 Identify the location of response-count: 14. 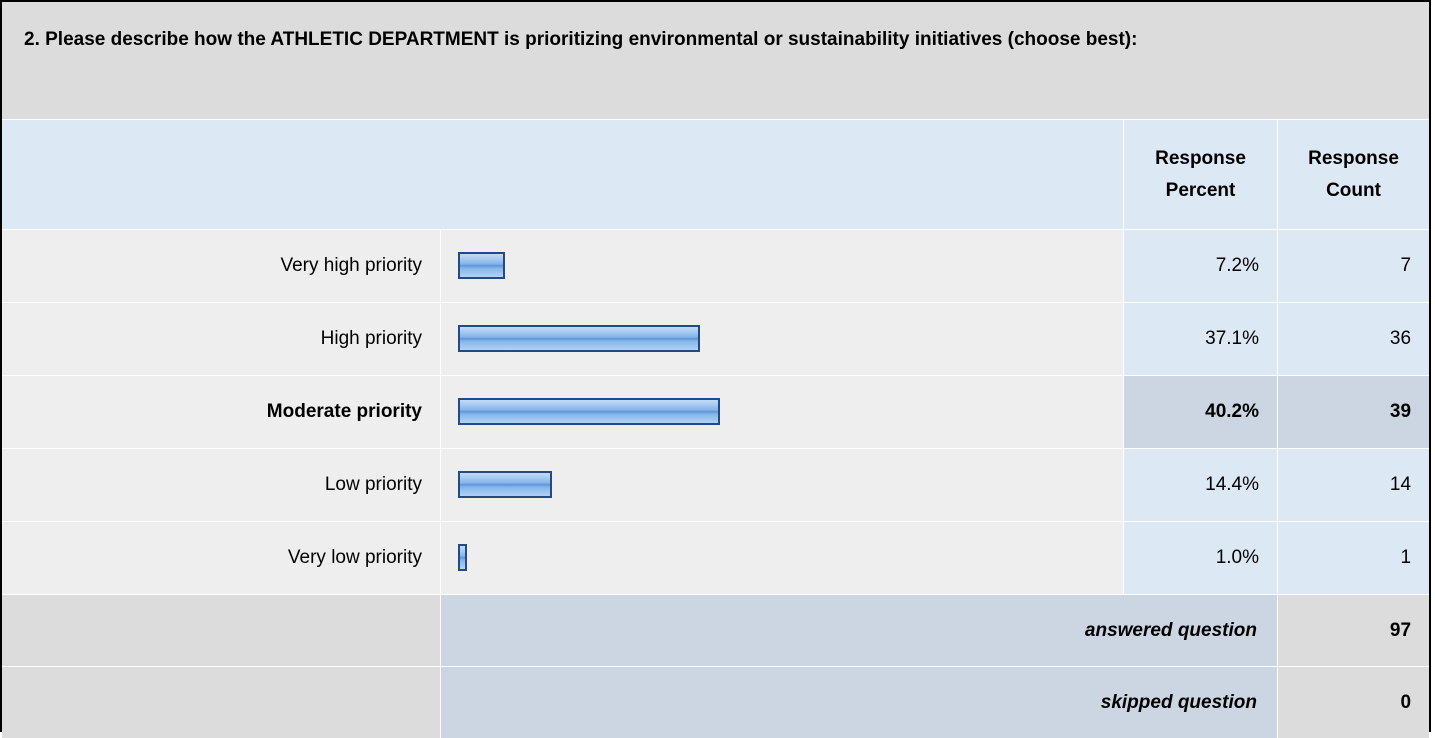
(1354, 484).